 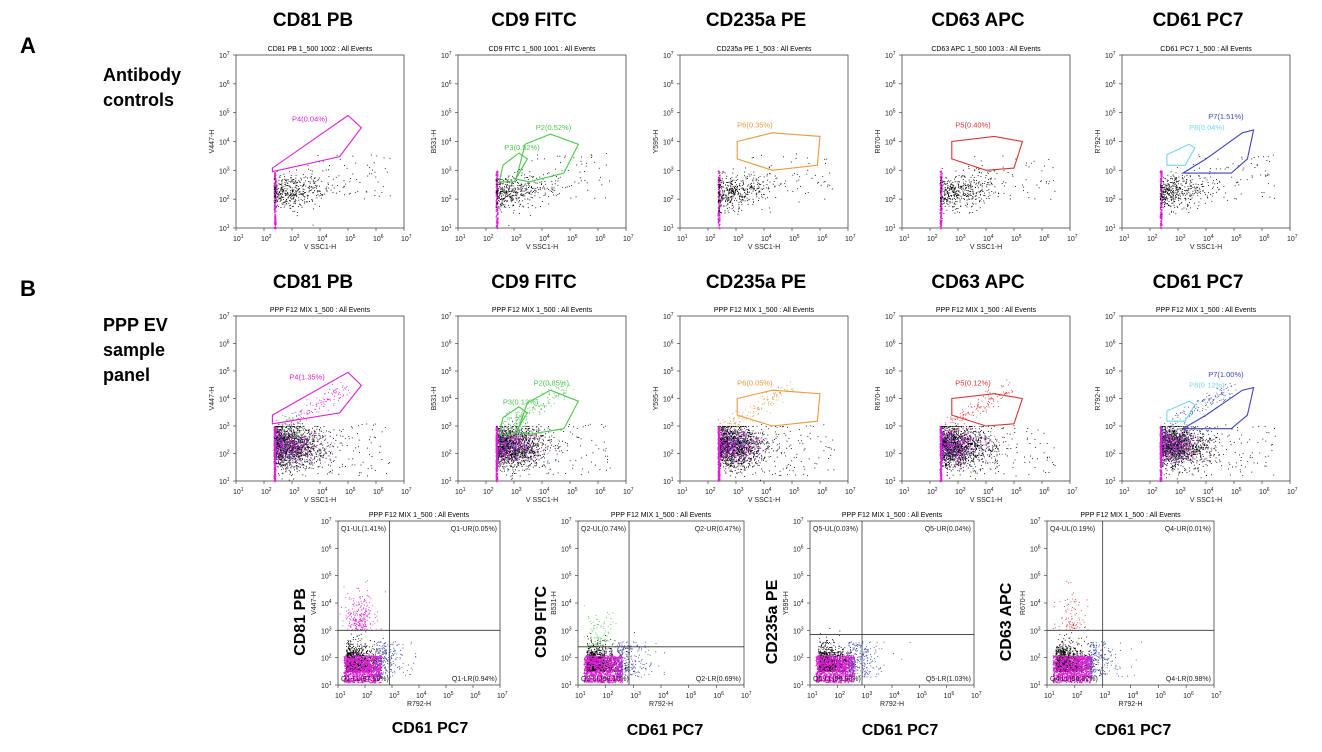 I want to click on plot-frame, so click(x=1206, y=141).